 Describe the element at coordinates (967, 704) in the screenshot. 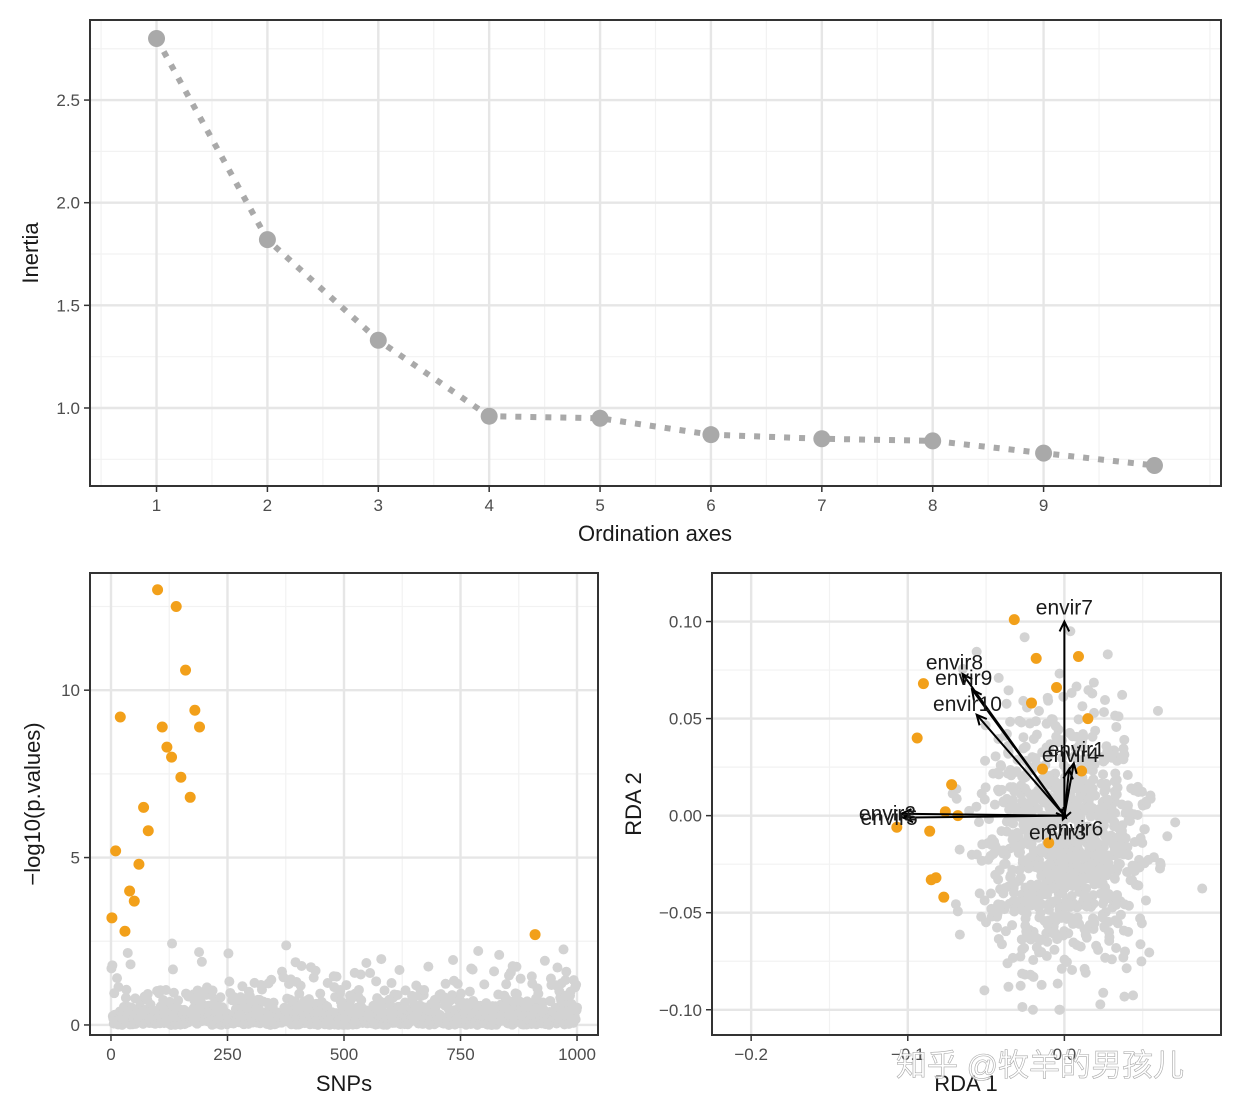

I see `rda-vector-label: envir10` at that location.